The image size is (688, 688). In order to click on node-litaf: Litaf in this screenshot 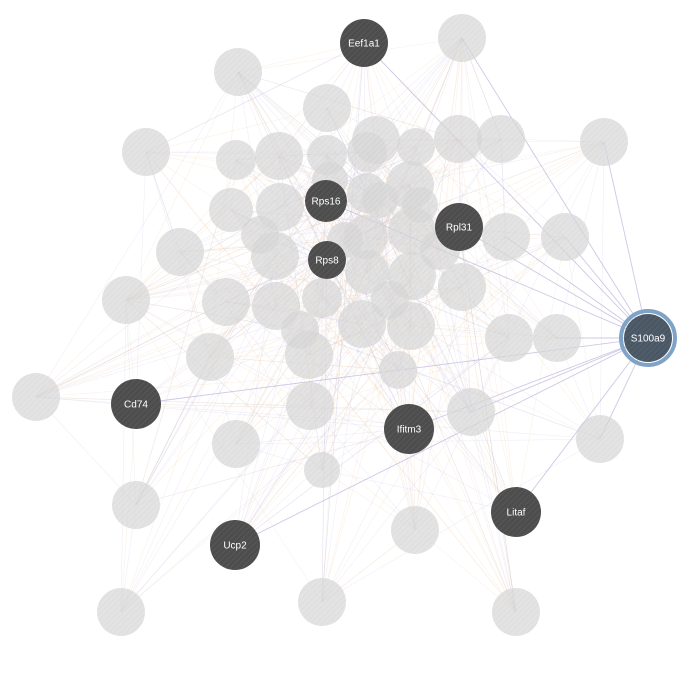, I will do `click(516, 512)`.